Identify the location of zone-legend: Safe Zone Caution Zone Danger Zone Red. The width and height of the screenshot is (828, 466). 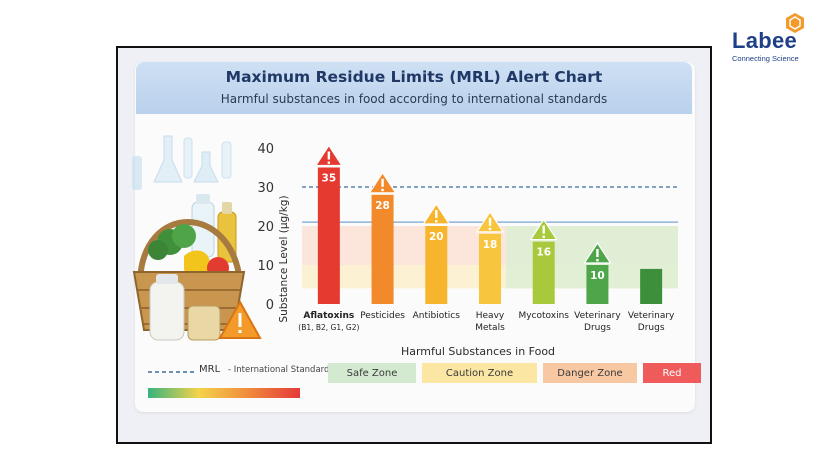
(514, 374).